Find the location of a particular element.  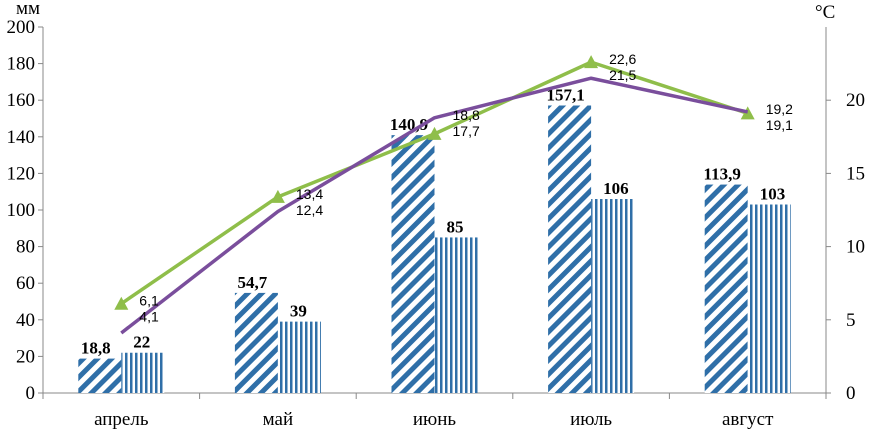

left-tick-label: 40 is located at coordinates (25, 320).